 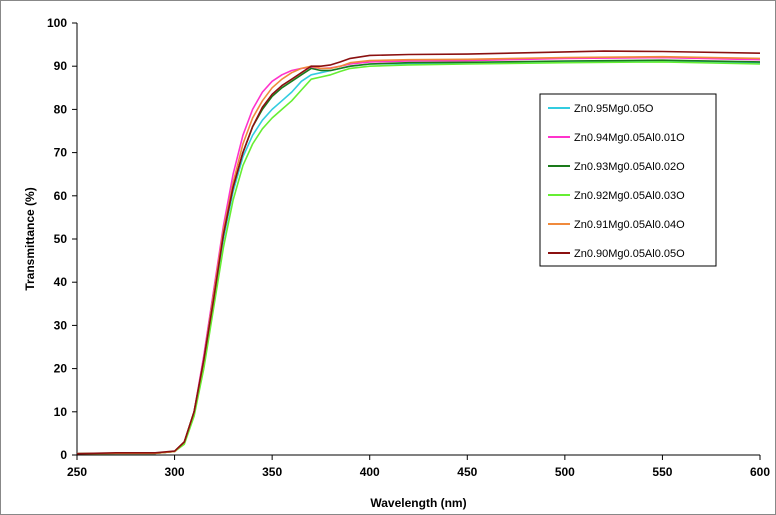 What do you see at coordinates (629, 254) in the screenshot?
I see `legend-label: Zn0.90Mg0.05Al0.05O` at bounding box center [629, 254].